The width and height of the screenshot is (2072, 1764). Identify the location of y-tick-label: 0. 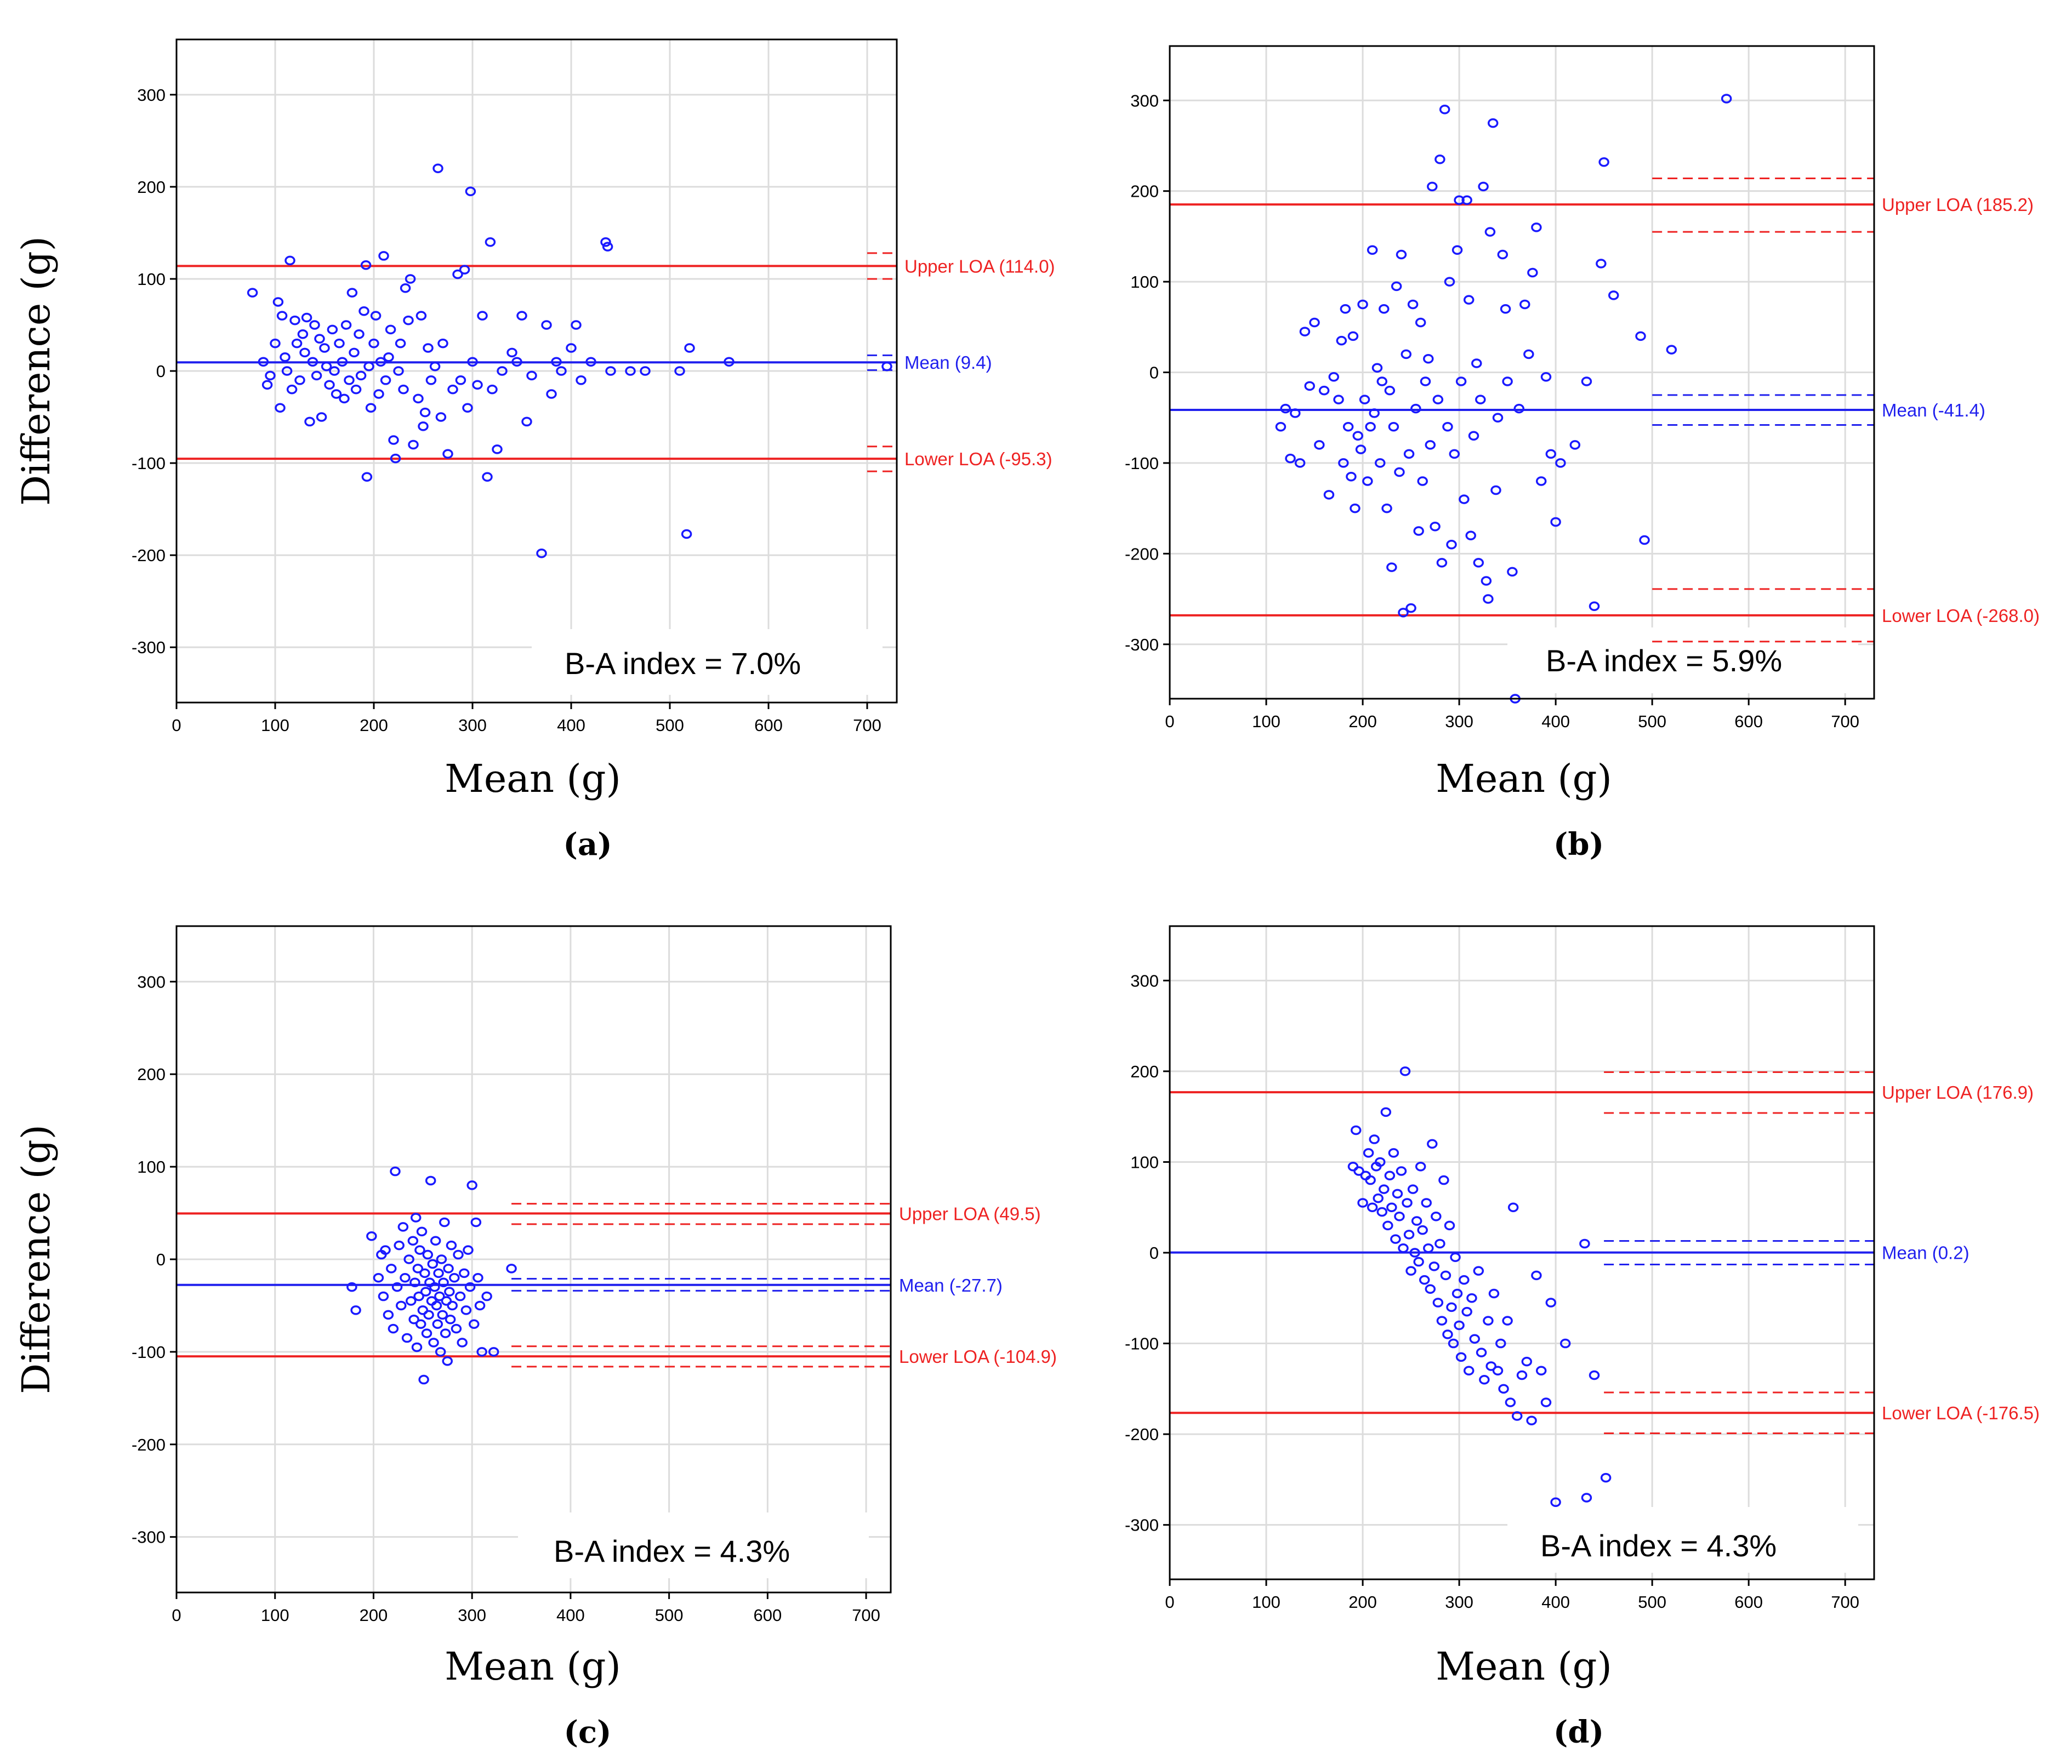
(161, 372).